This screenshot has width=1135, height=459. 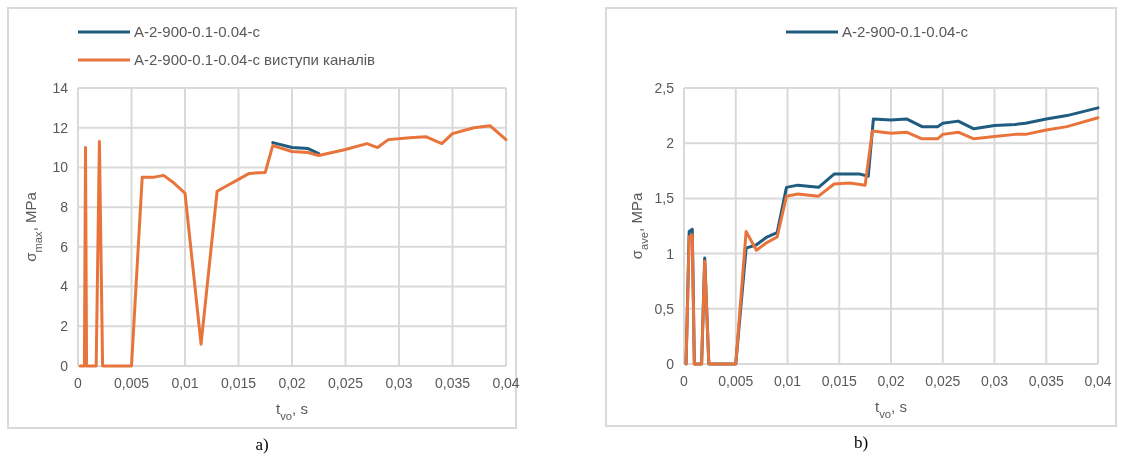 What do you see at coordinates (60, 167) in the screenshot?
I see `y-tick-label: 10` at bounding box center [60, 167].